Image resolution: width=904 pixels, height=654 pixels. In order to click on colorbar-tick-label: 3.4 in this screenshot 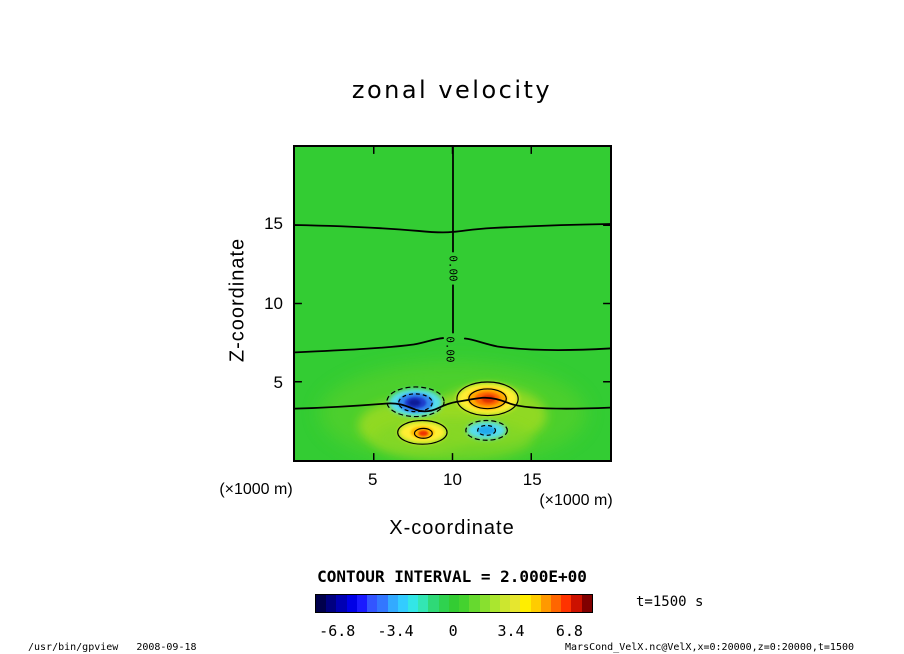, I will do `click(511, 631)`.